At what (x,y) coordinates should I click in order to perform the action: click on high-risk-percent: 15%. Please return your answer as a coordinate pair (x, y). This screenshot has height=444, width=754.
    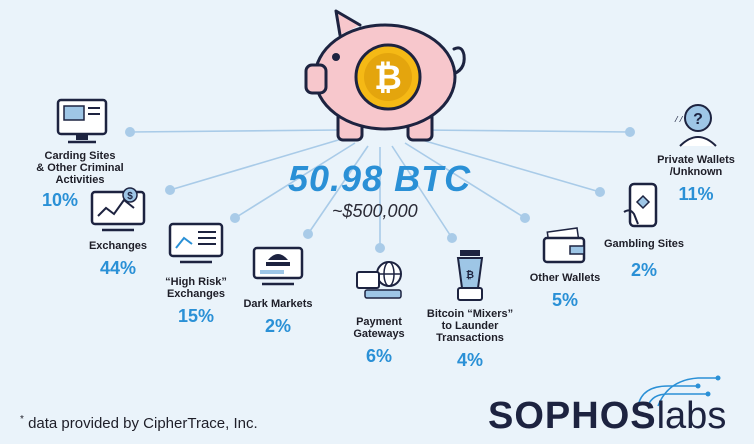
    Looking at the image, I should click on (196, 316).